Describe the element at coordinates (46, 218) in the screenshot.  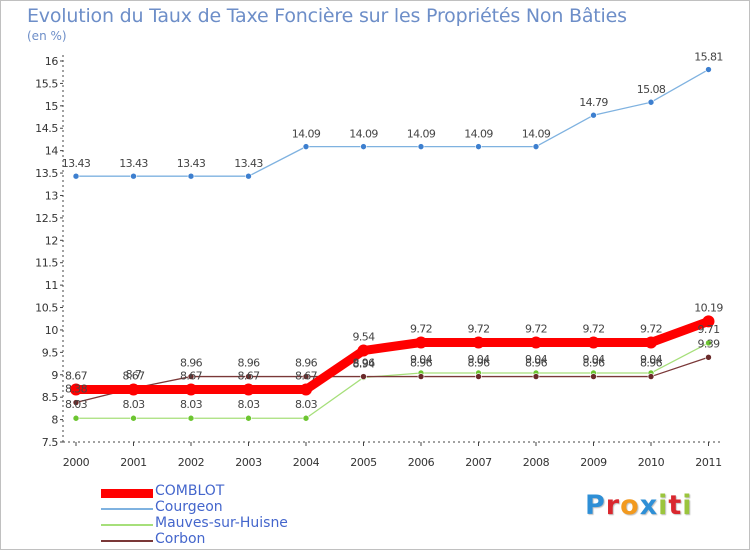
I see `y-tick-label: 12.5` at that location.